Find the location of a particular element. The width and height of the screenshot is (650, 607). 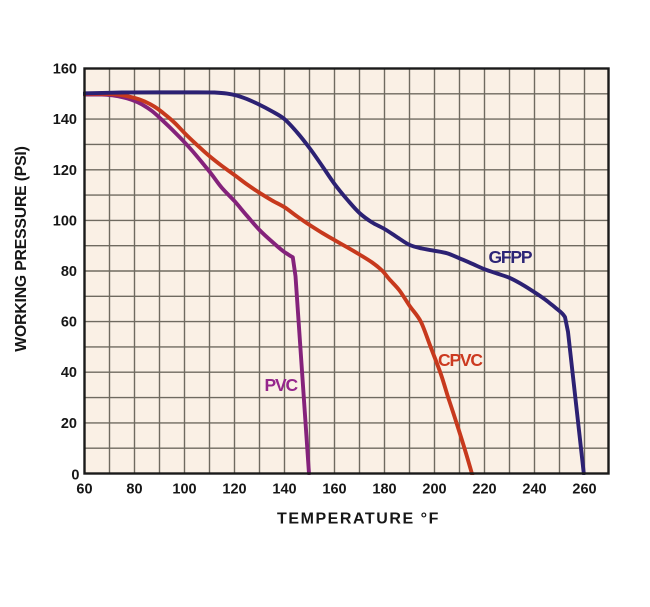

svg-text: WORKING PRESSURE (PSI) is located at coordinates (21, 248).